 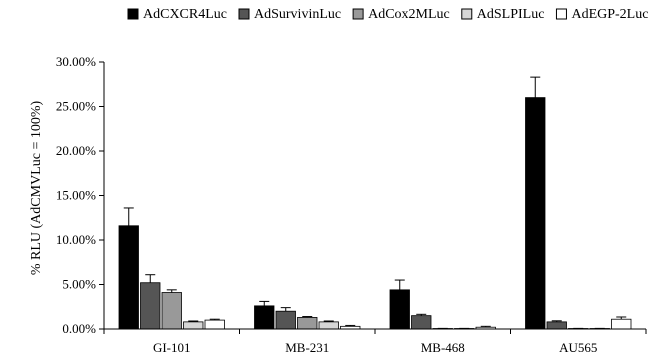 I want to click on y-tick-label: 25.00%, so click(x=76, y=106).